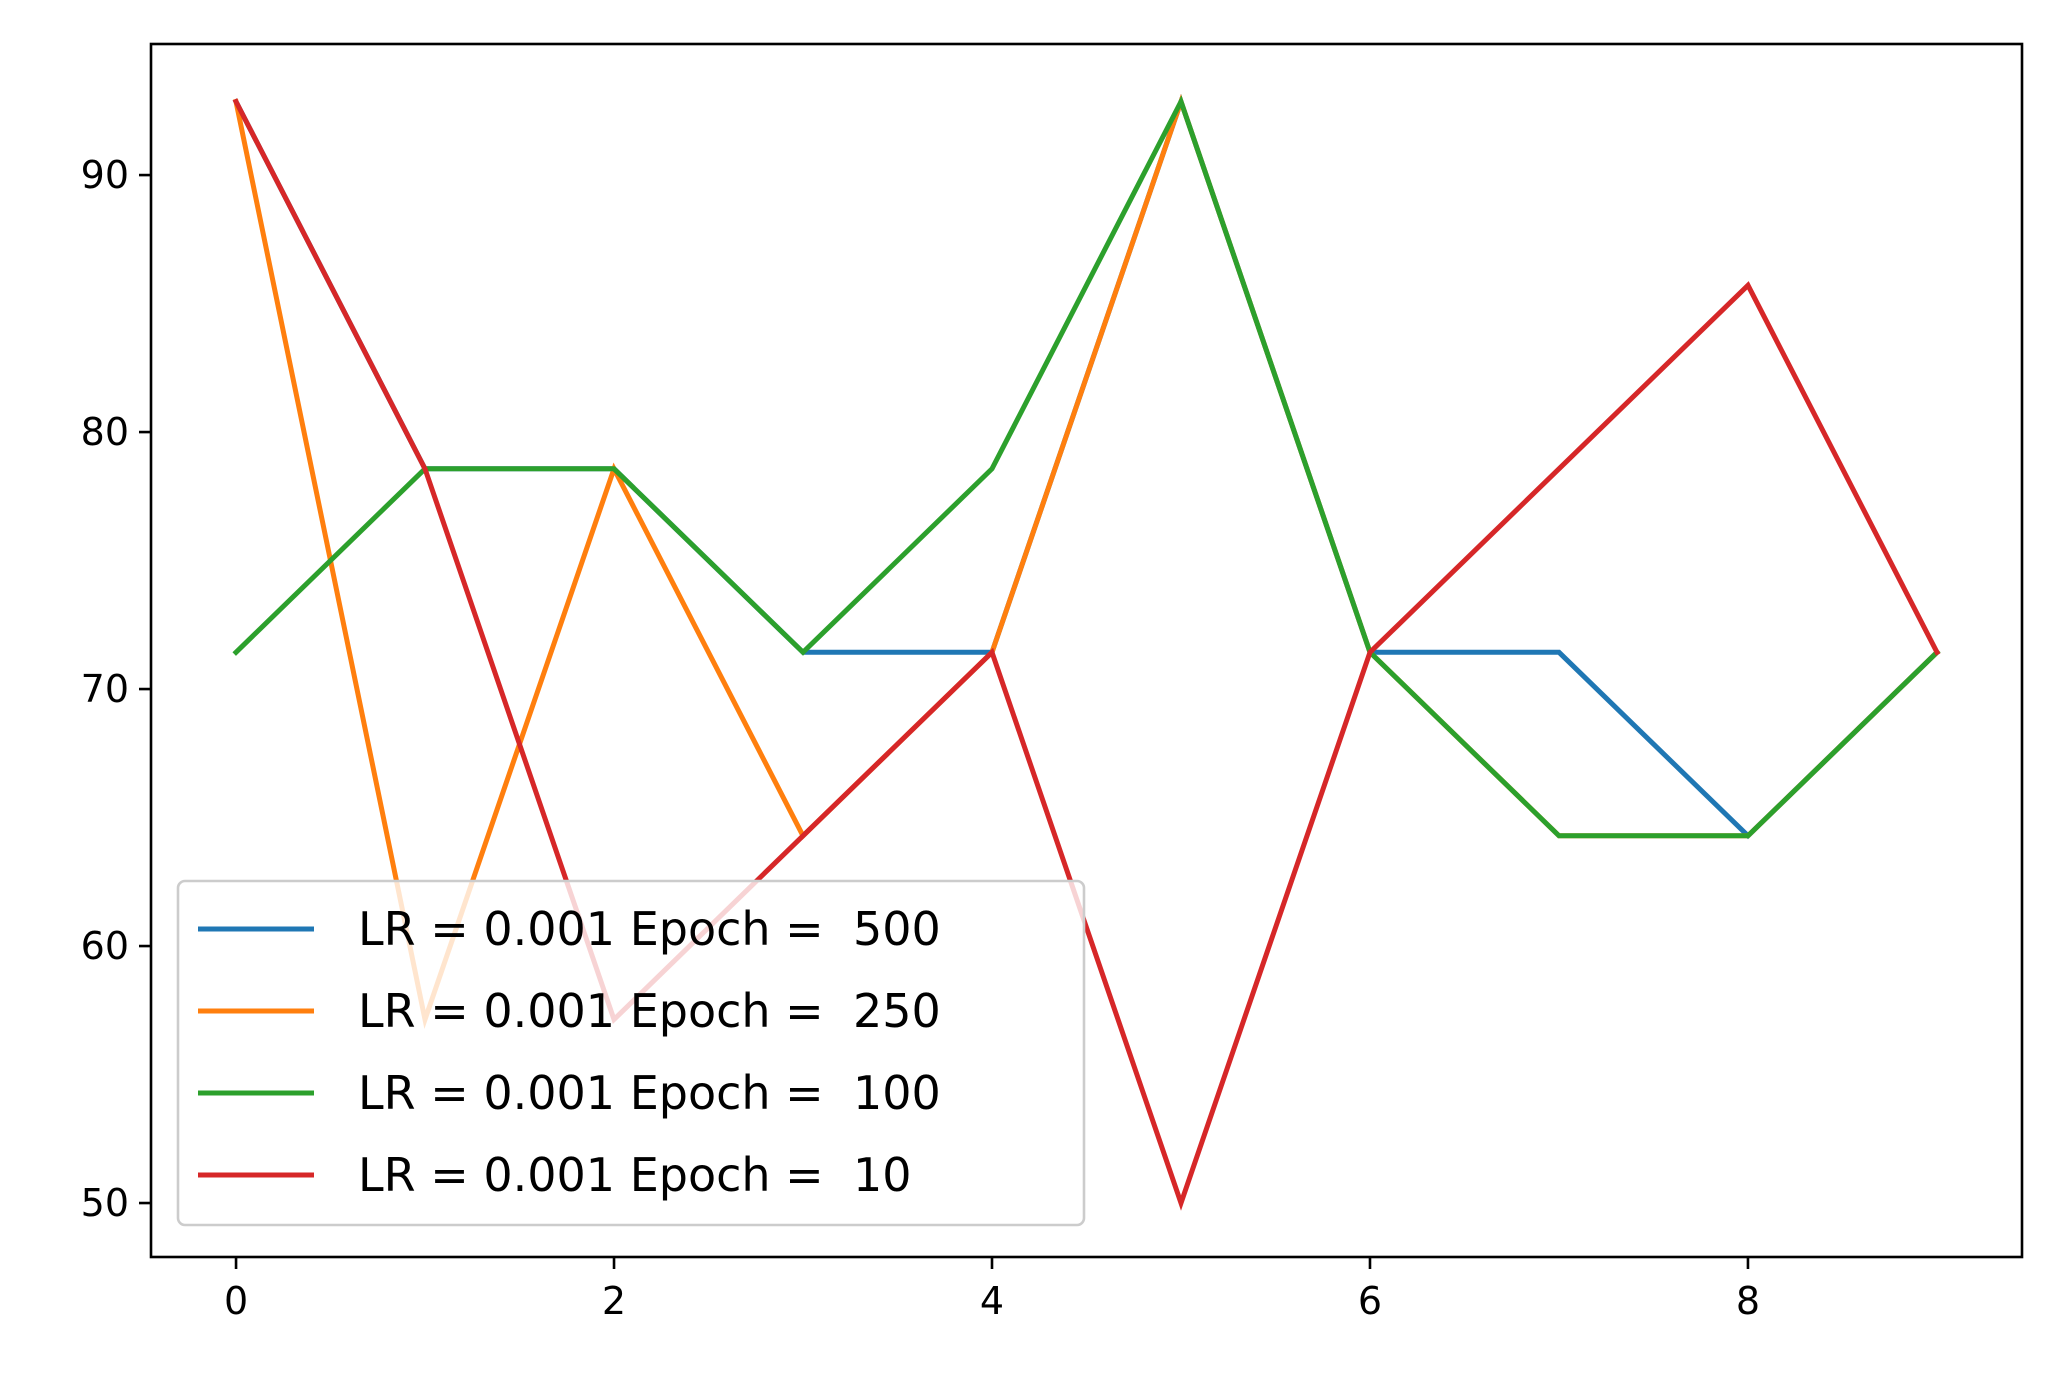 Image resolution: width=2053 pixels, height=1384 pixels. Describe the element at coordinates (634, 1175) in the screenshot. I see `legend-label-3: LR = 0.001 Epoch = 10` at that location.